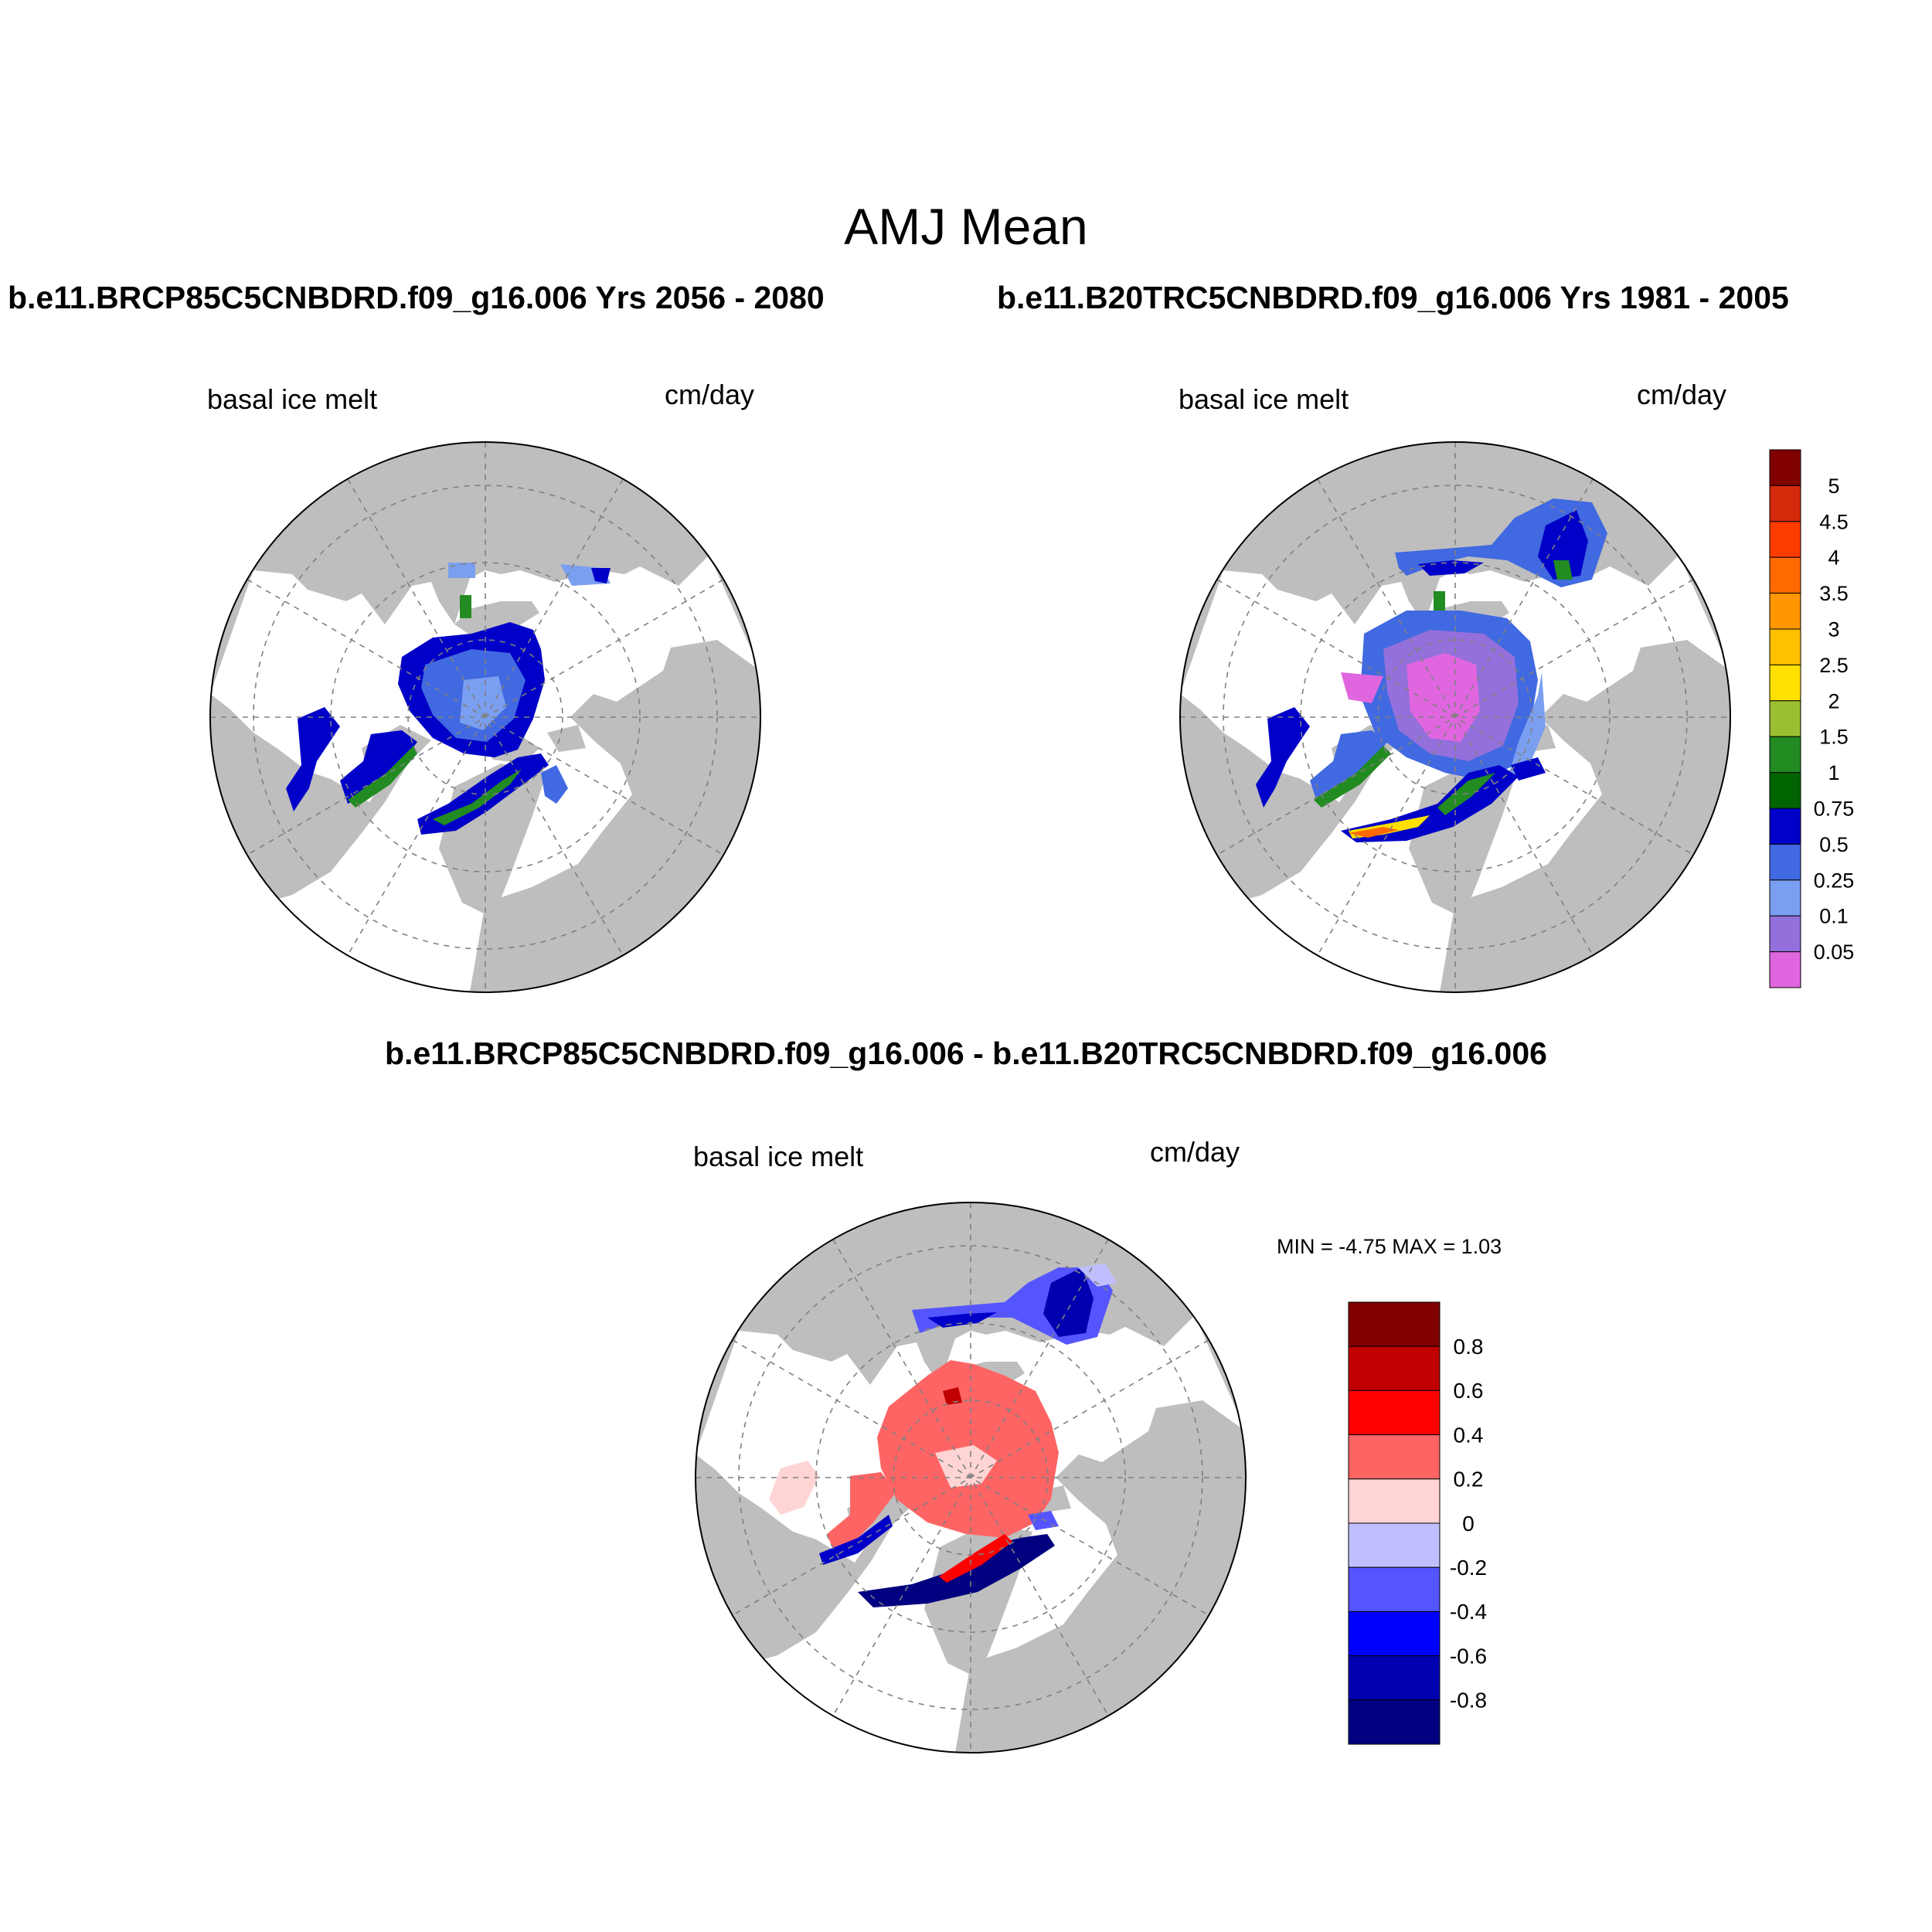 This screenshot has height=1932, width=1932. I want to click on colorbar-absolute: 5 4.5 4 3.5 3 2.5 2 1.5 1 0.75 0.5 0.25 0.1 0.05, so click(1812, 719).